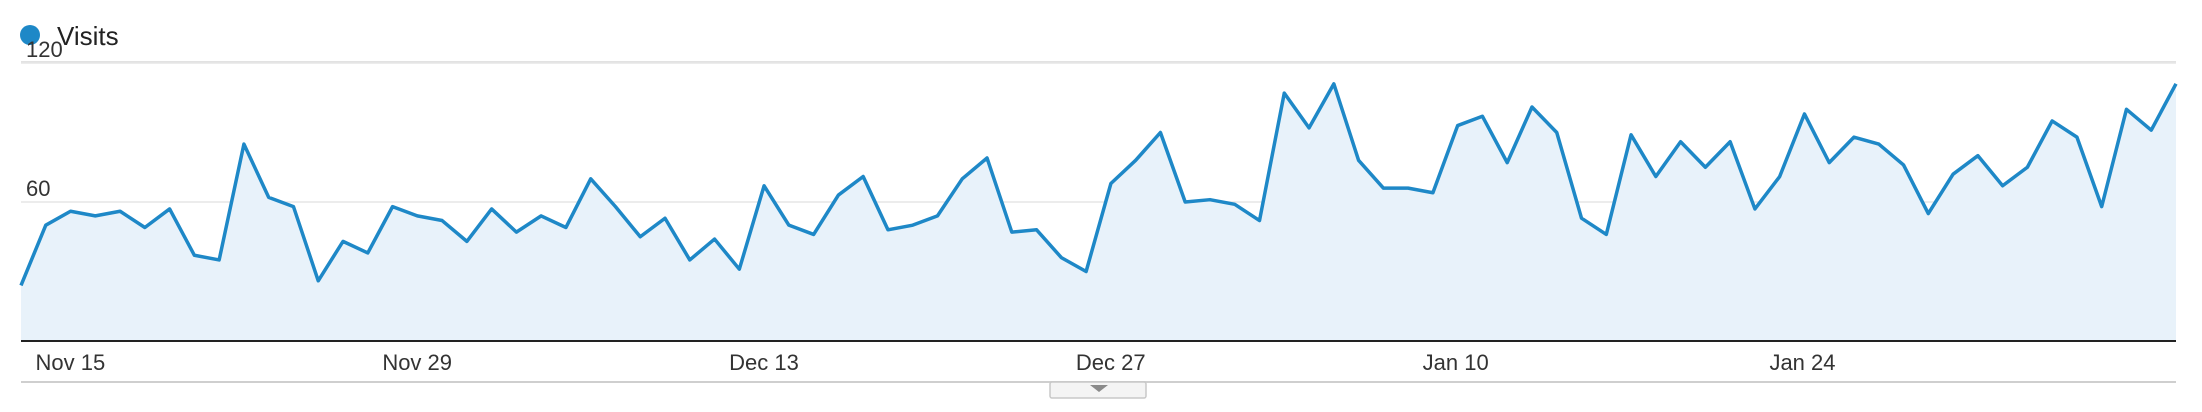 Image resolution: width=2202 pixels, height=412 pixels. I want to click on x-tick-label: Nov 15, so click(71, 362).